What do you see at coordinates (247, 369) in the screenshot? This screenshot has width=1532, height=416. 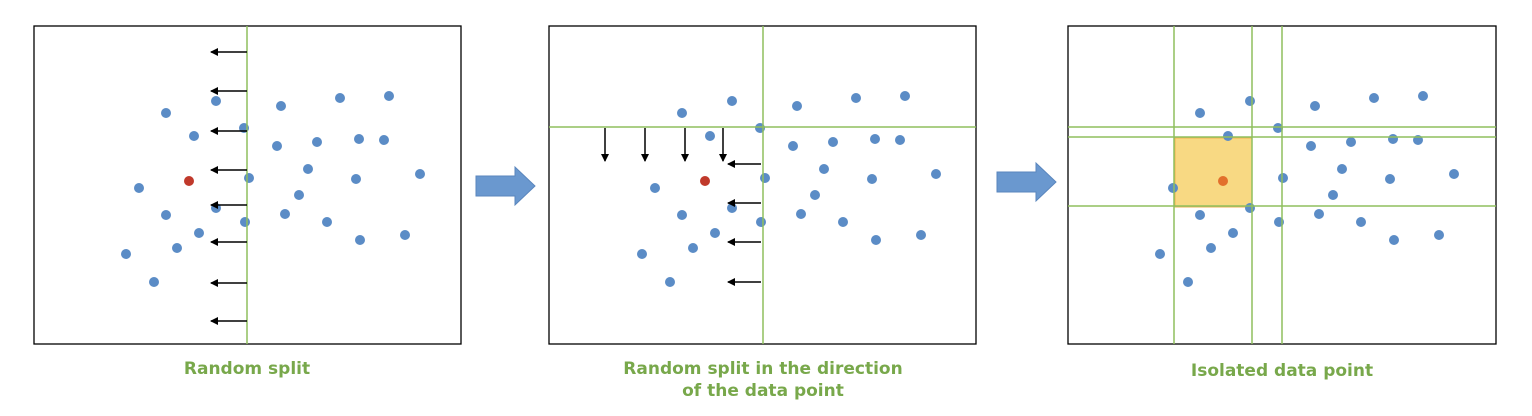 I see `caption: Random split` at bounding box center [247, 369].